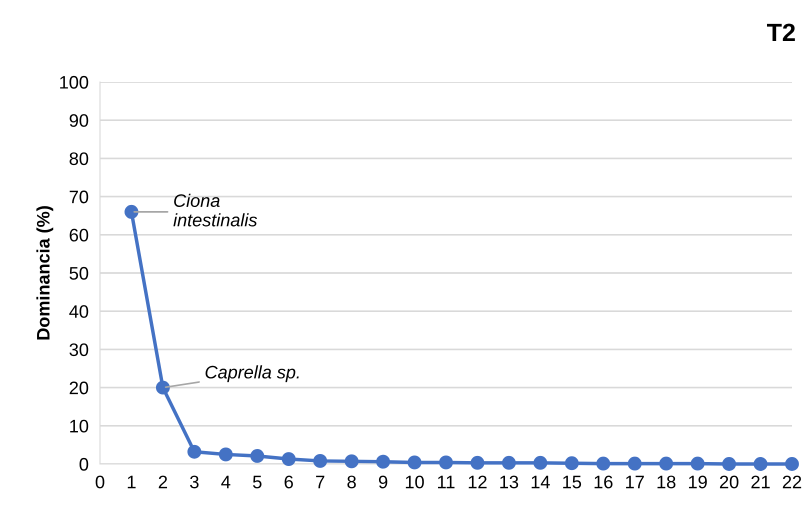 The image size is (808, 509). What do you see at coordinates (79, 235) in the screenshot?
I see `y-tick-label: 60` at bounding box center [79, 235].